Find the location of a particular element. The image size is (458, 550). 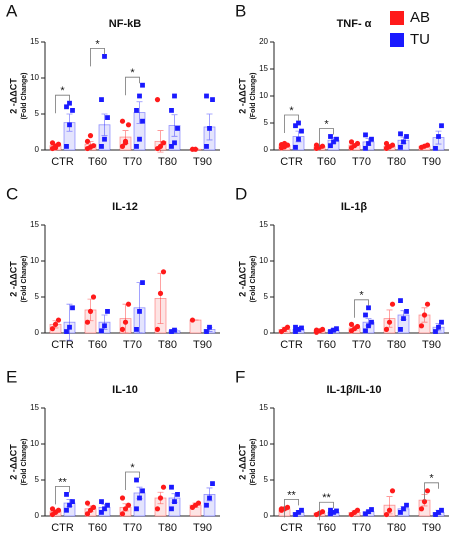

y-tick-label: 0 is located at coordinates (37, 332).